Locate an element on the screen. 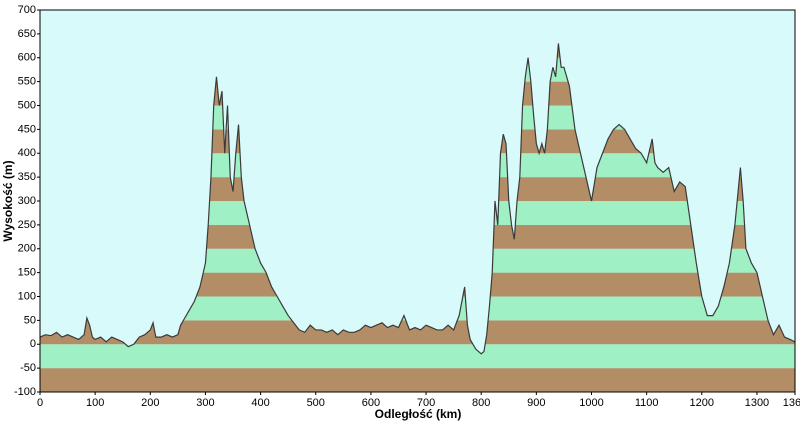 Image resolution: width=800 pixels, height=427 pixels. y-tick-label: -50 is located at coordinates (28, 368).